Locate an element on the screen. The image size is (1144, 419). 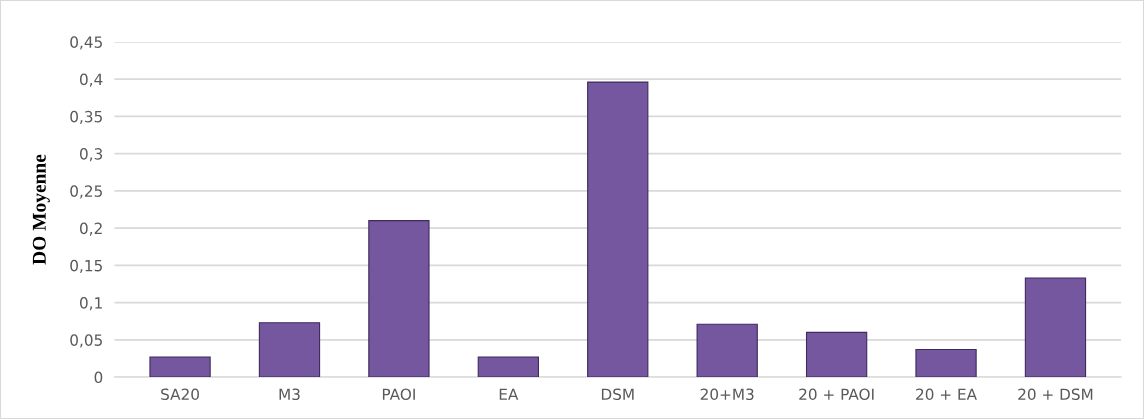
x-tick-label: DSM is located at coordinates (617, 394).